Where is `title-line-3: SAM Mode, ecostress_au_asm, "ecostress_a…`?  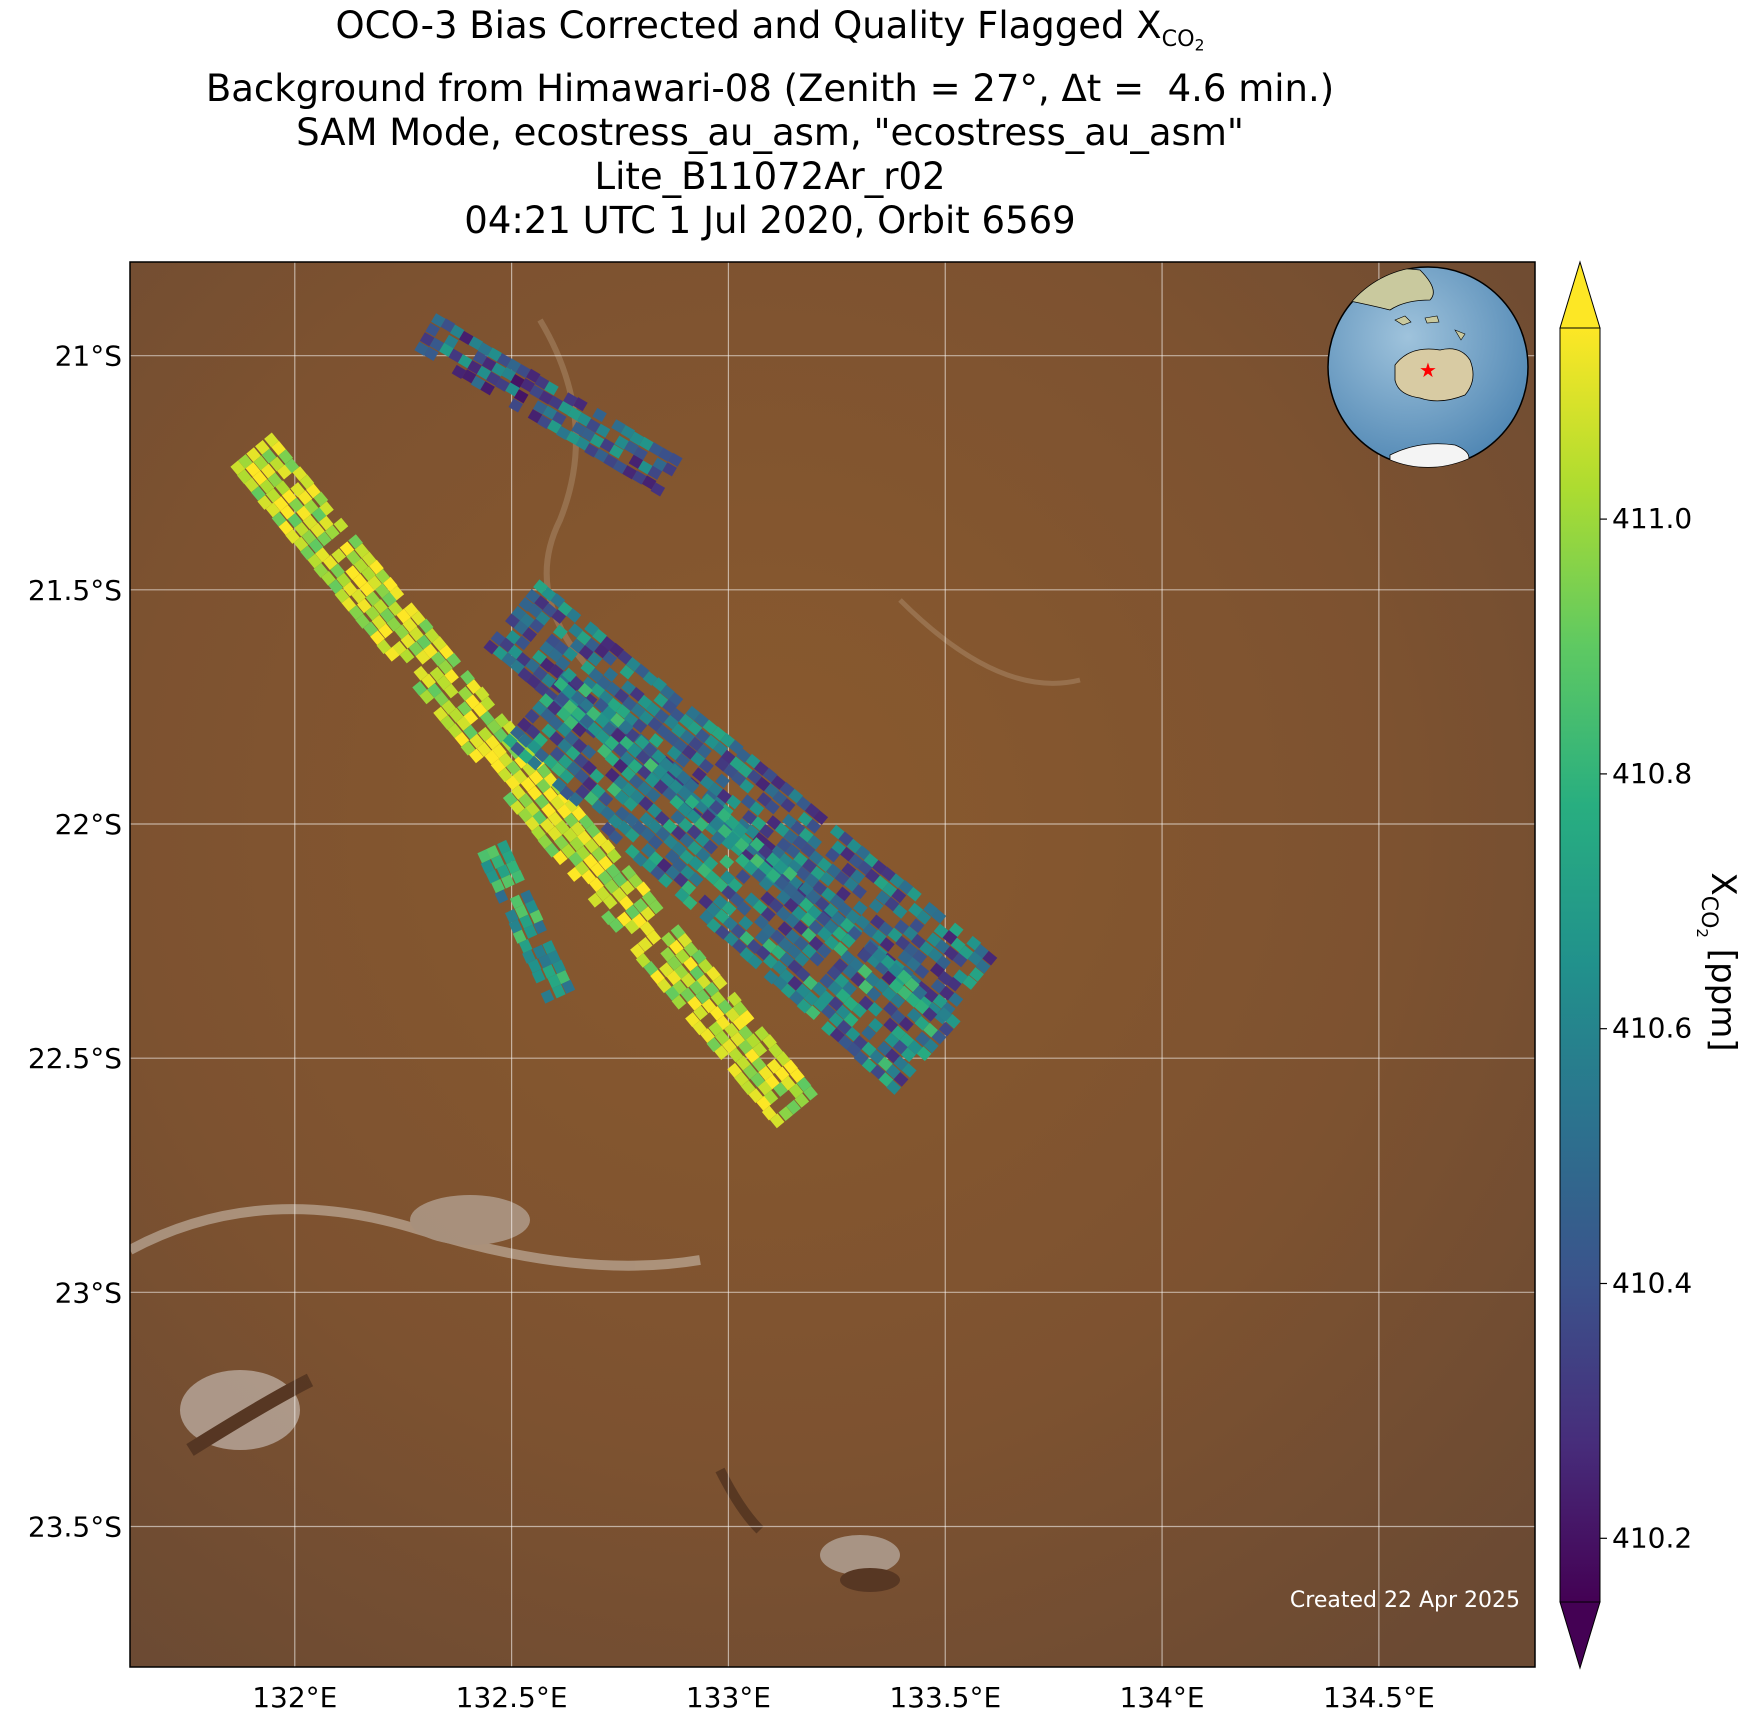
title-line-3: SAM Mode, ecostress_au_asm, "ecostress_a… is located at coordinates (770, 133).